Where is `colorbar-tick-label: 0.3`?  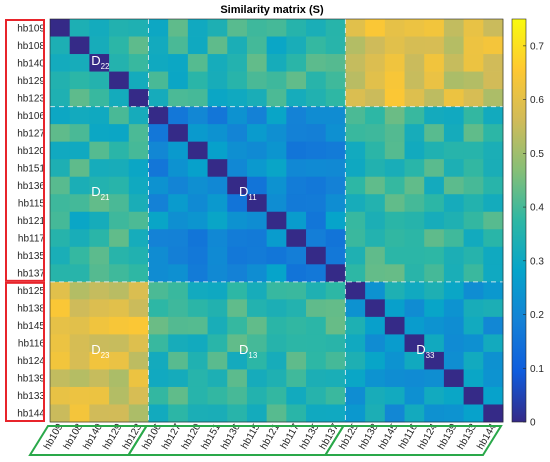 colorbar-tick-label: 0.3 is located at coordinates (537, 261).